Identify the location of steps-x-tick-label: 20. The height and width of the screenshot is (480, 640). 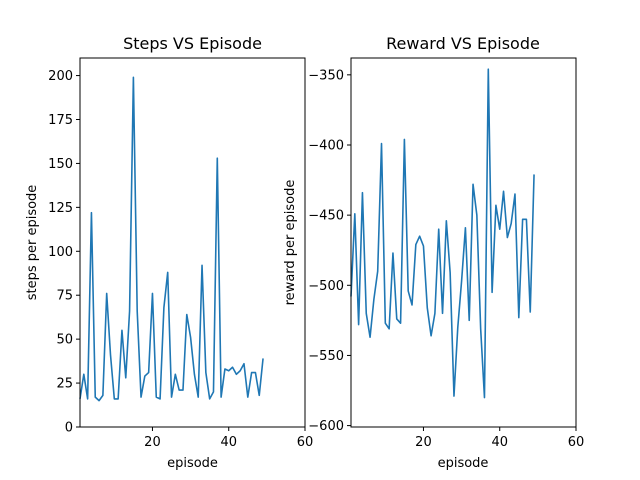
(152, 442).